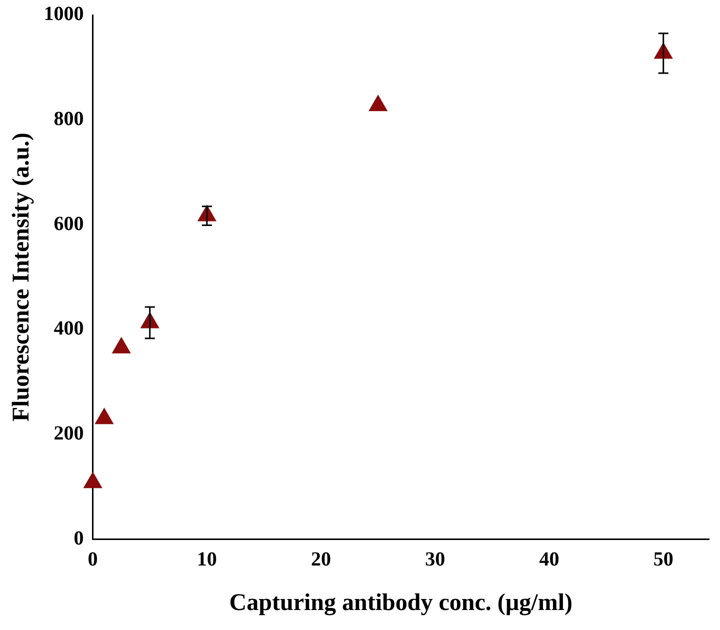 The width and height of the screenshot is (720, 630). I want to click on y-tick-label: 1000, so click(64, 14).